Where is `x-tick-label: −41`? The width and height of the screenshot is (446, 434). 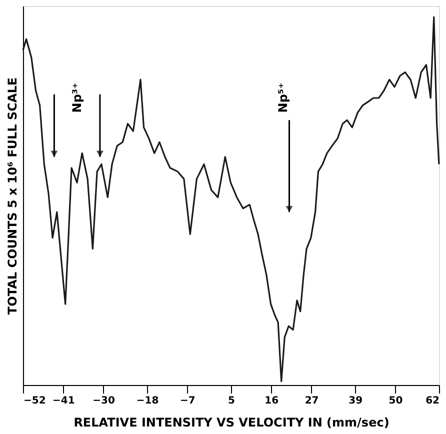 x-tick-label: −41 is located at coordinates (63, 401).